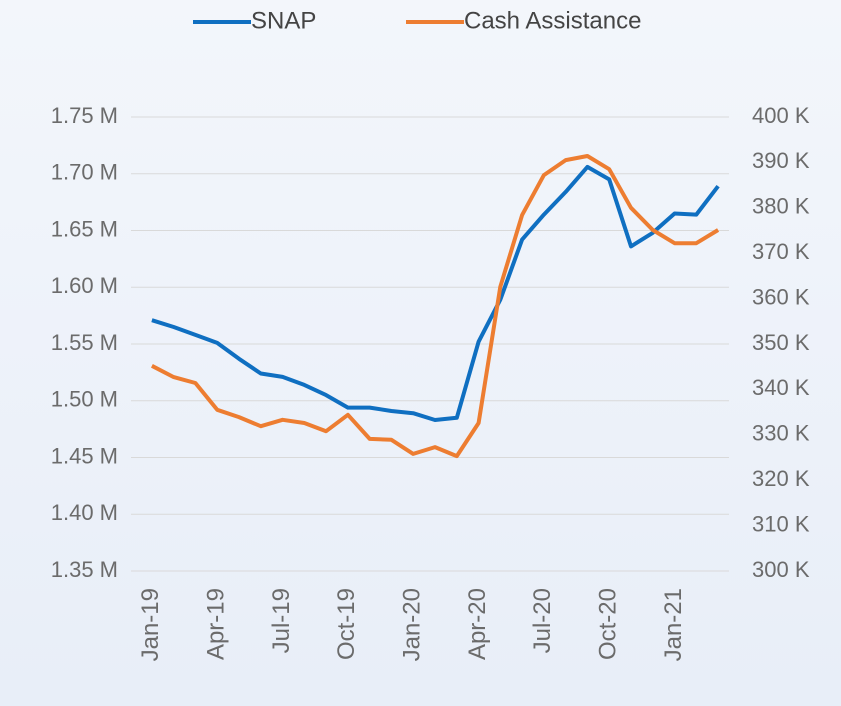 The image size is (841, 706). I want to click on x-tick-label: Apr-20, so click(477, 624).